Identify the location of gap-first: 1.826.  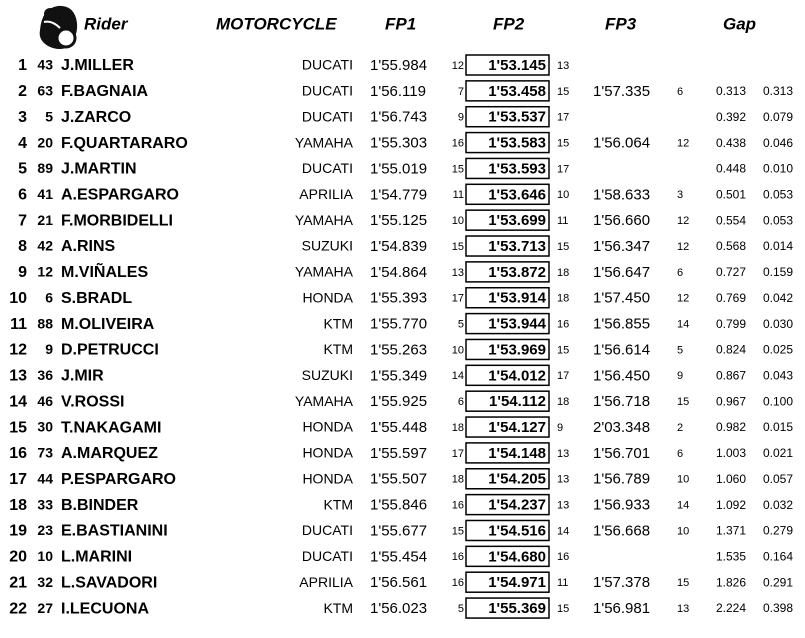
(731, 582).